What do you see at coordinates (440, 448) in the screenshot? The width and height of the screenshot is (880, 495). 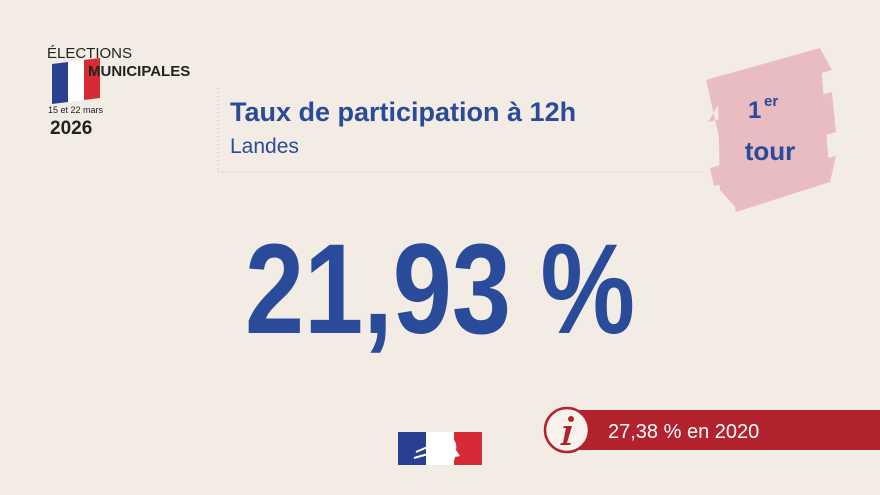 I see `republic-logo` at bounding box center [440, 448].